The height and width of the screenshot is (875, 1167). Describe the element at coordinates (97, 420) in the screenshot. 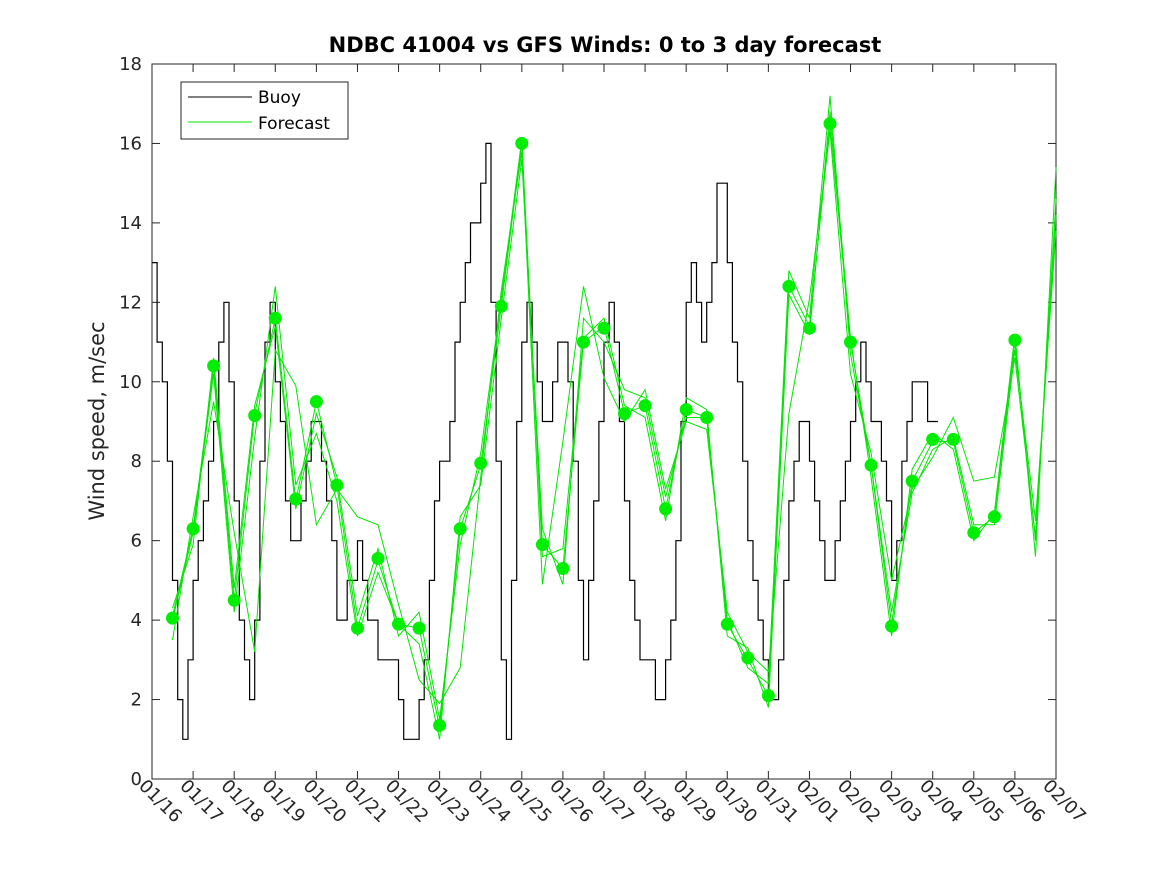

I see `y-axis-label: Wind speed, m/sec` at that location.